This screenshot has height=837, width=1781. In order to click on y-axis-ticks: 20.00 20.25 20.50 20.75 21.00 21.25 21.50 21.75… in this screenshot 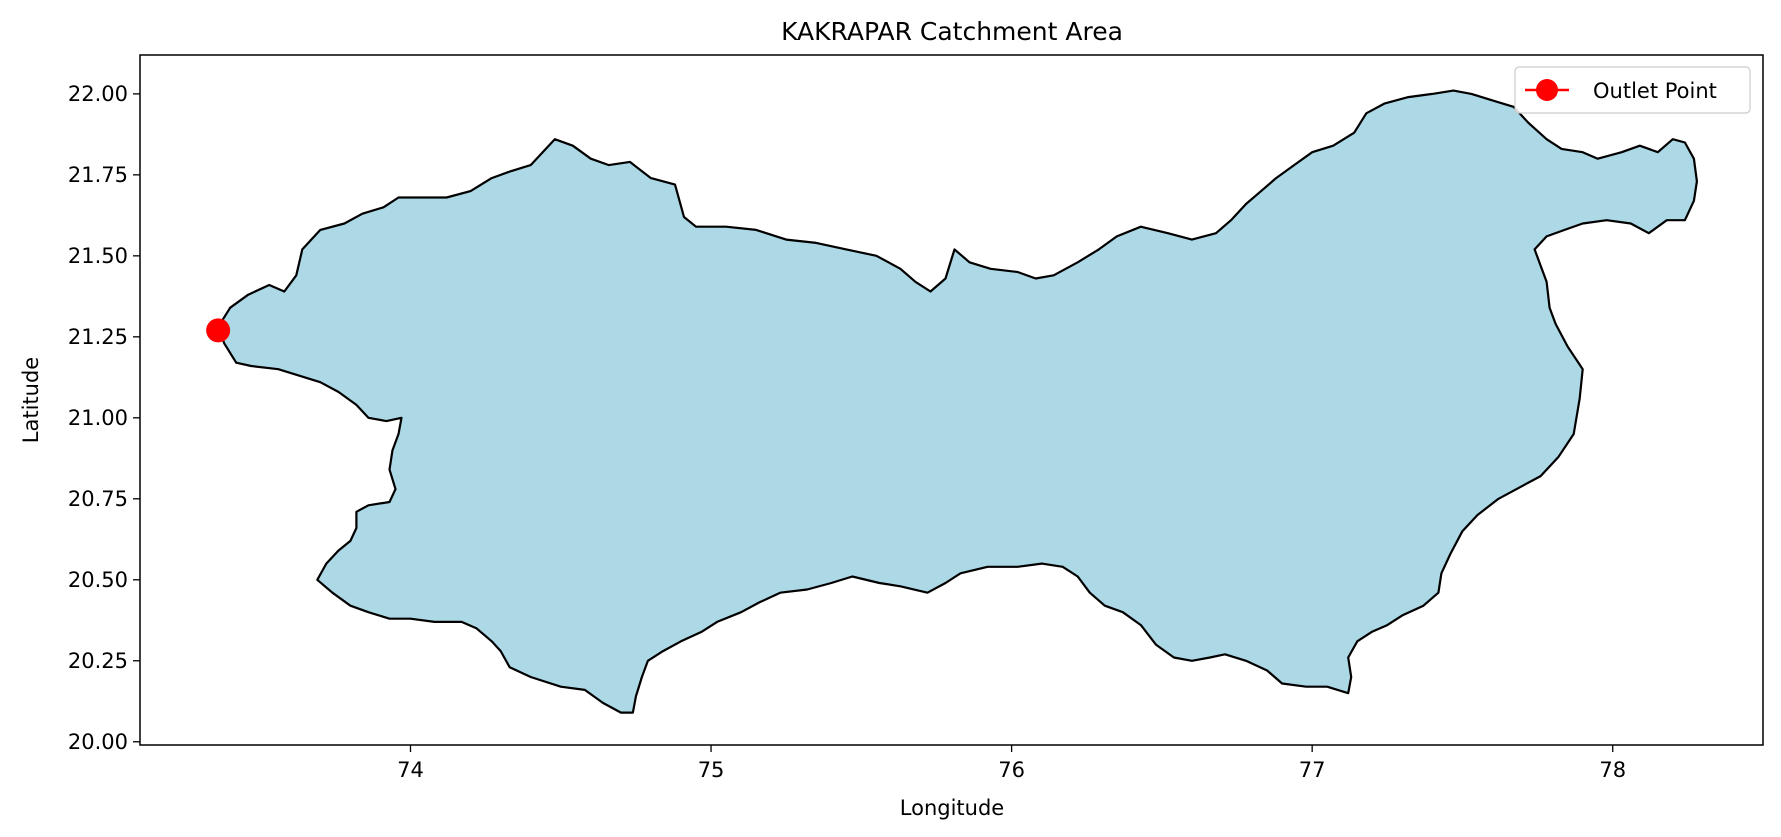, I will do `click(104, 418)`.